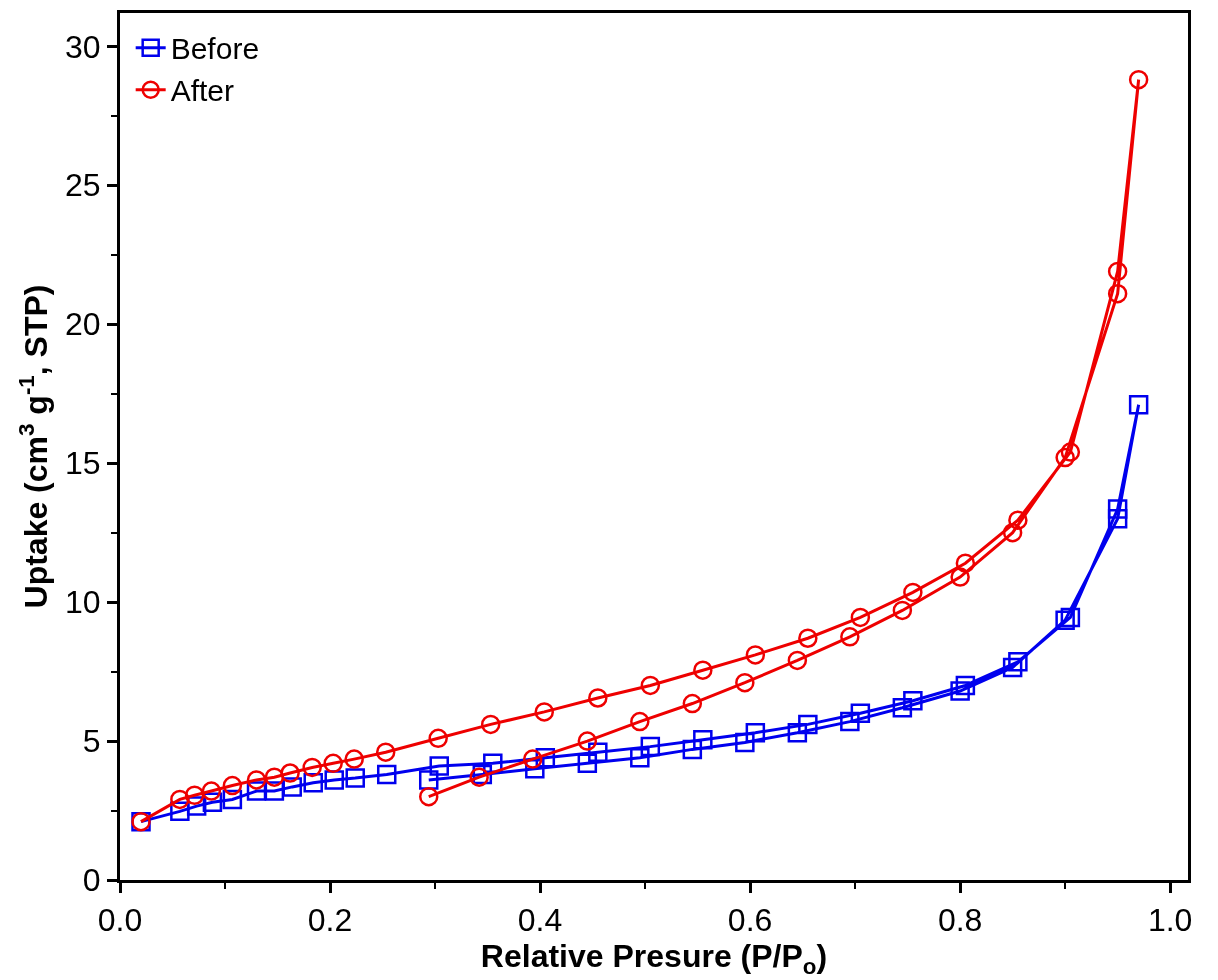 The width and height of the screenshot is (1218, 980). Describe the element at coordinates (91, 741) in the screenshot. I see `y-tick-label: 5` at that location.